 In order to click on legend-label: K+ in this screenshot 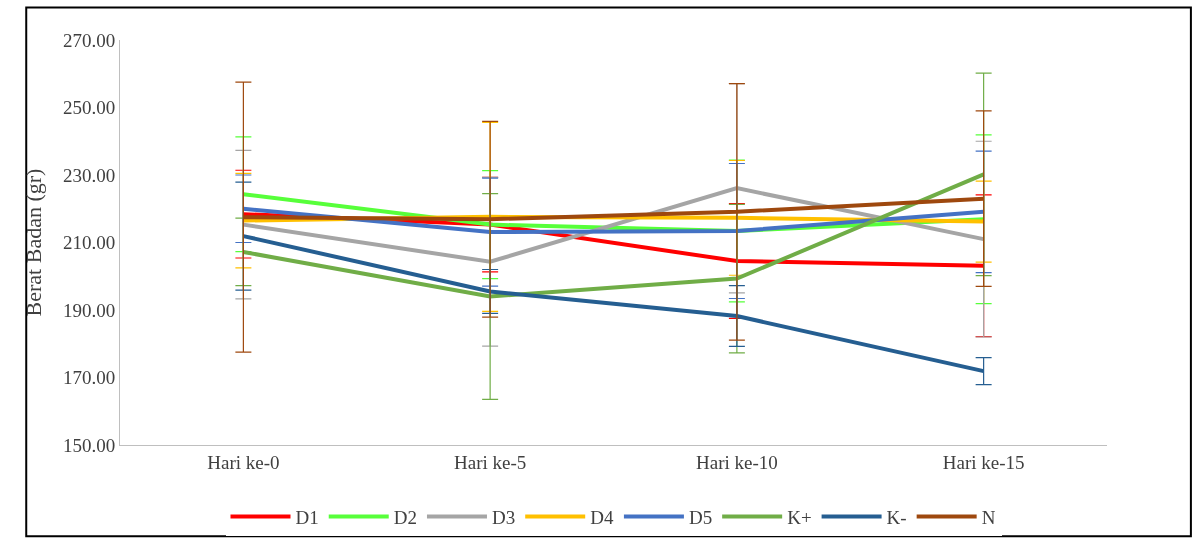, I will do `click(799, 517)`.